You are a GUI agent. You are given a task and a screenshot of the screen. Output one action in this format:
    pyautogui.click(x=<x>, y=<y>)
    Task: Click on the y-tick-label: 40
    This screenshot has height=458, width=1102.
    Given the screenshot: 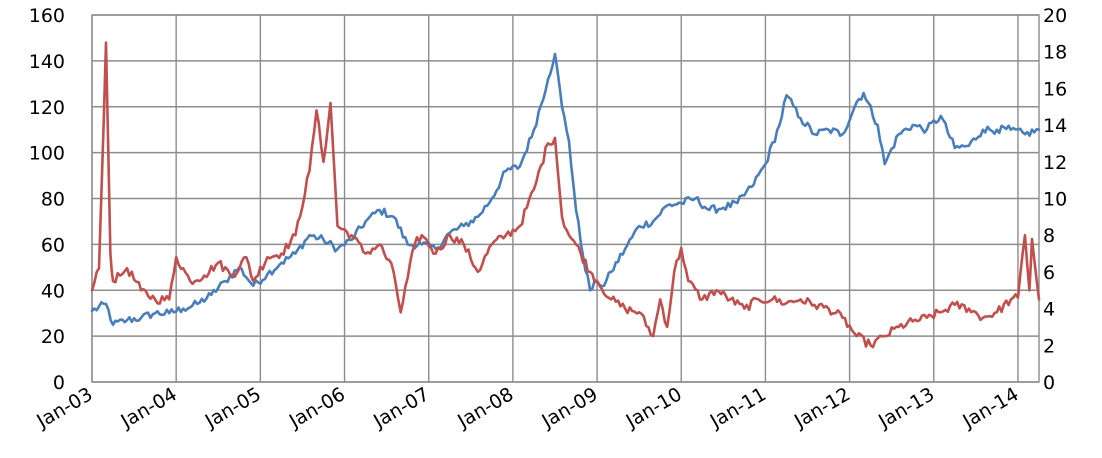 What is the action you would take?
    pyautogui.click(x=53, y=291)
    